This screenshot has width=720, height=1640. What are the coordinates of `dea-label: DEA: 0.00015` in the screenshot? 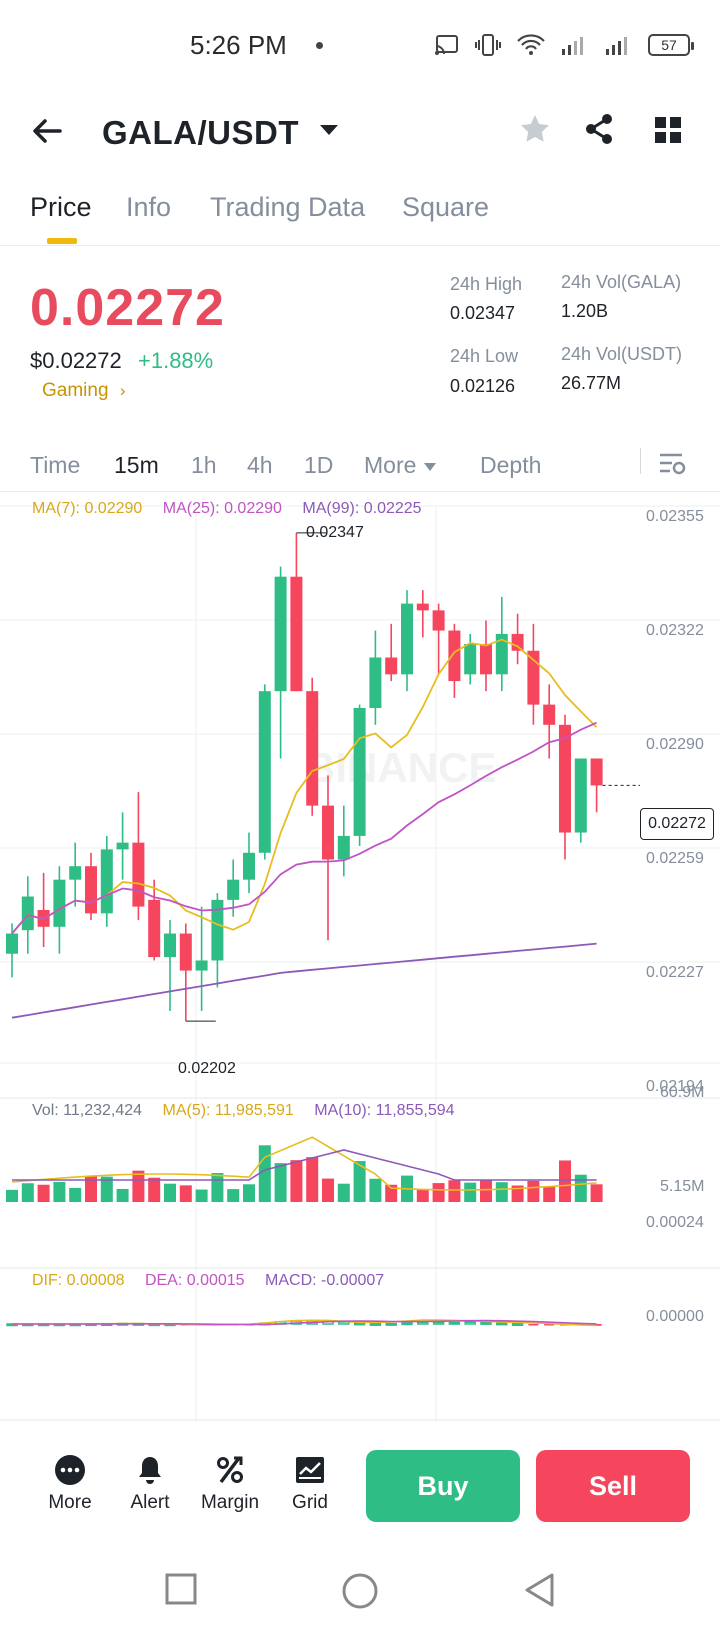 It's located at (194, 1280).